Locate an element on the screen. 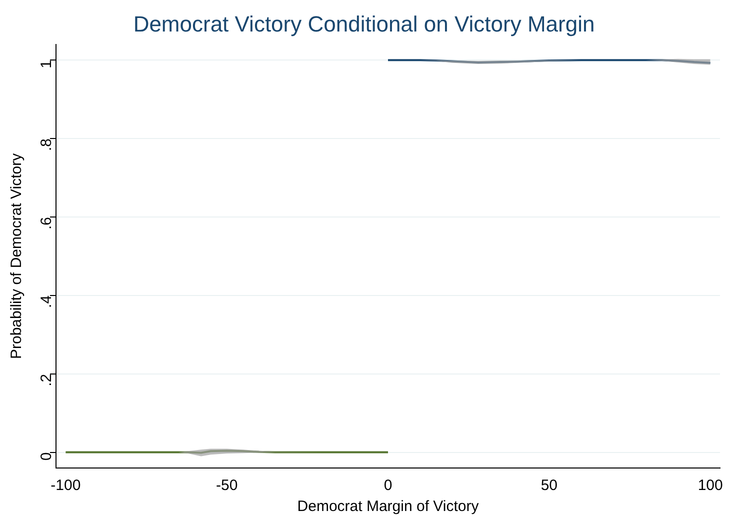 This screenshot has width=742, height=524. x-tick-label: 50 is located at coordinates (549, 485).